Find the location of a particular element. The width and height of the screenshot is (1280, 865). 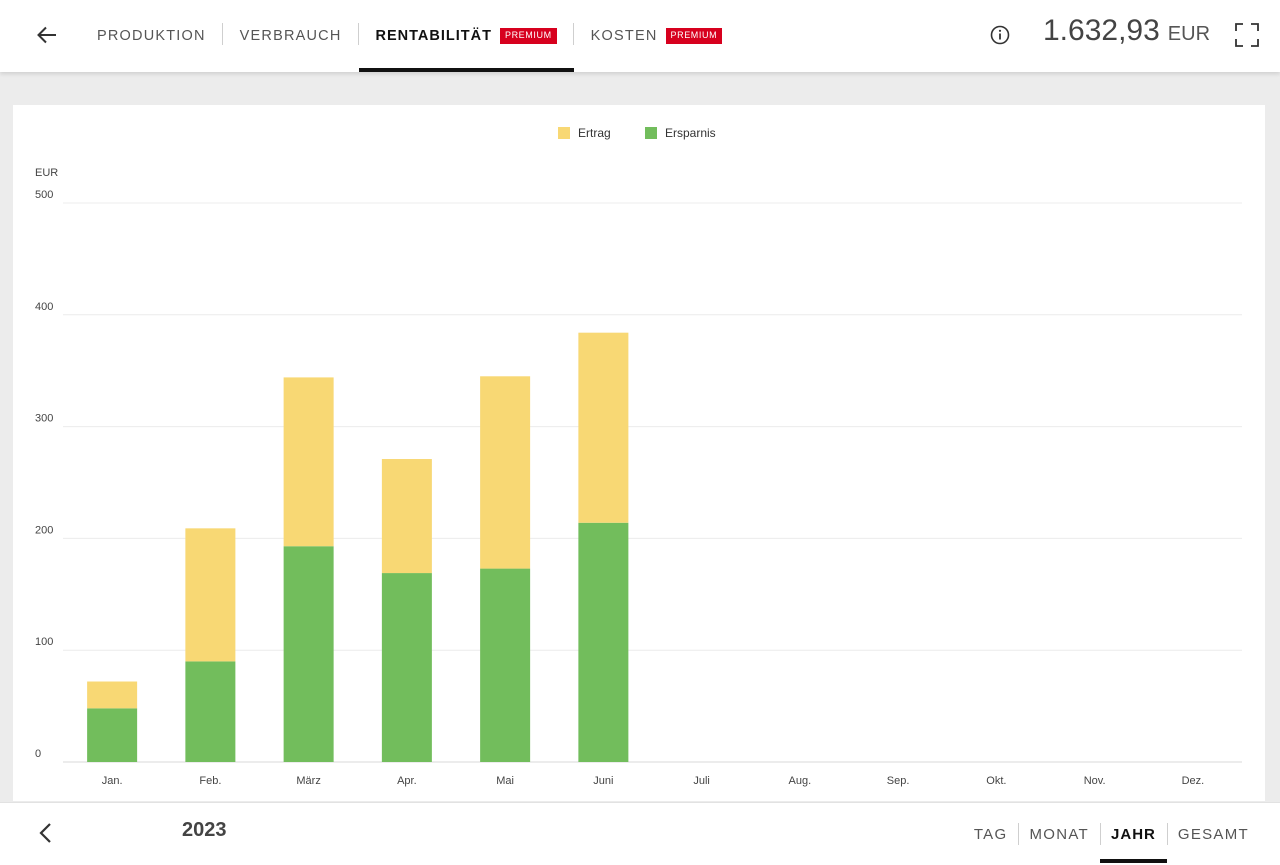

info-button is located at coordinates (1000, 35).